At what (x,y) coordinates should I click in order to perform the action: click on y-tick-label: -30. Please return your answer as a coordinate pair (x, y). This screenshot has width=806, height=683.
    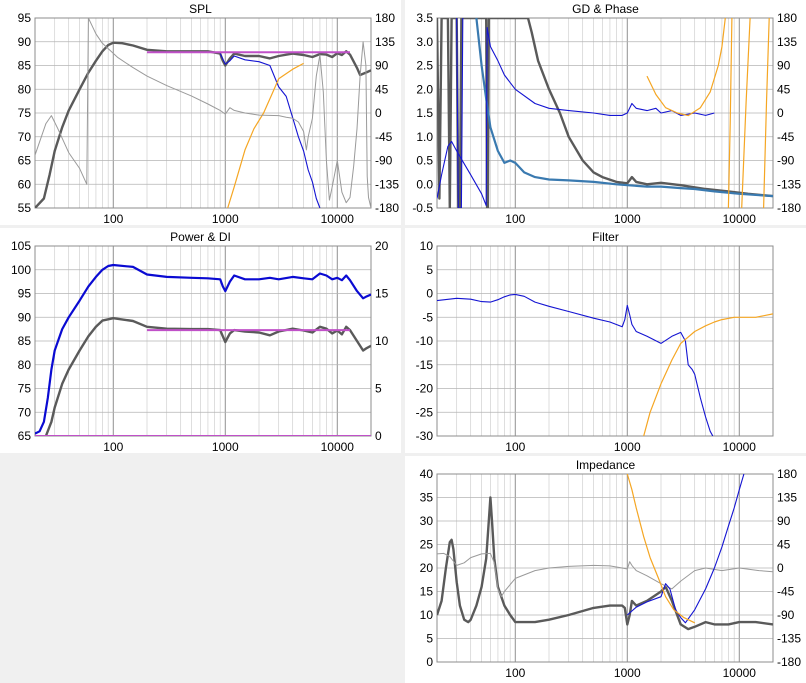
    Looking at the image, I should click on (425, 436).